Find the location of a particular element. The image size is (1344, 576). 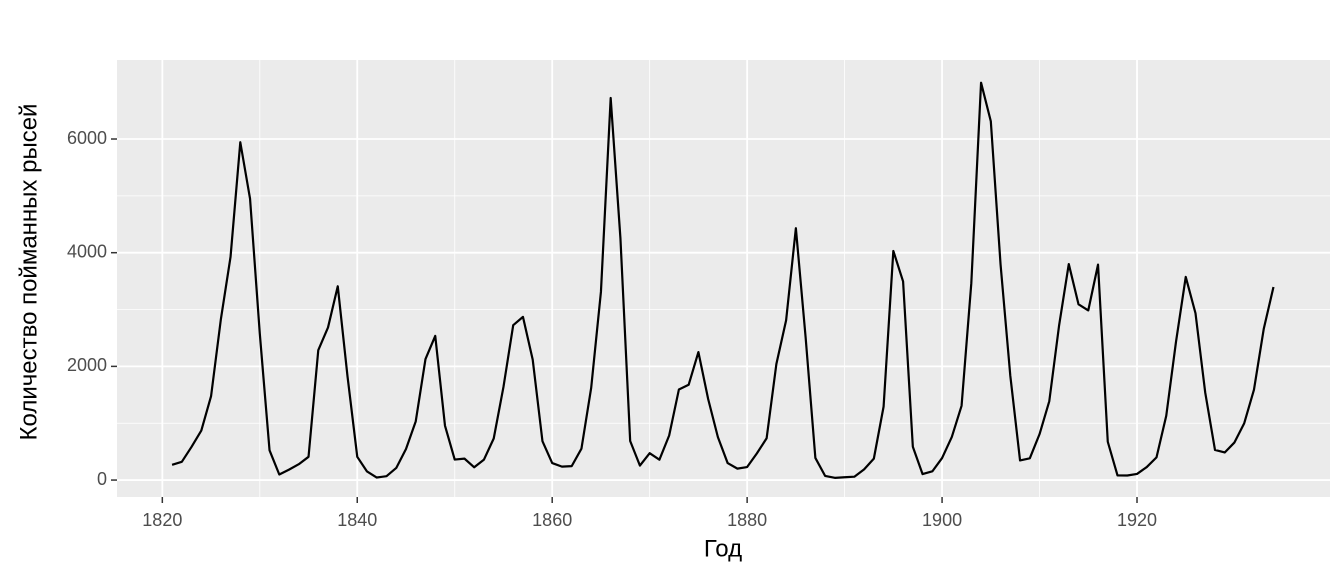

x-axis-title: Год is located at coordinates (723, 548).